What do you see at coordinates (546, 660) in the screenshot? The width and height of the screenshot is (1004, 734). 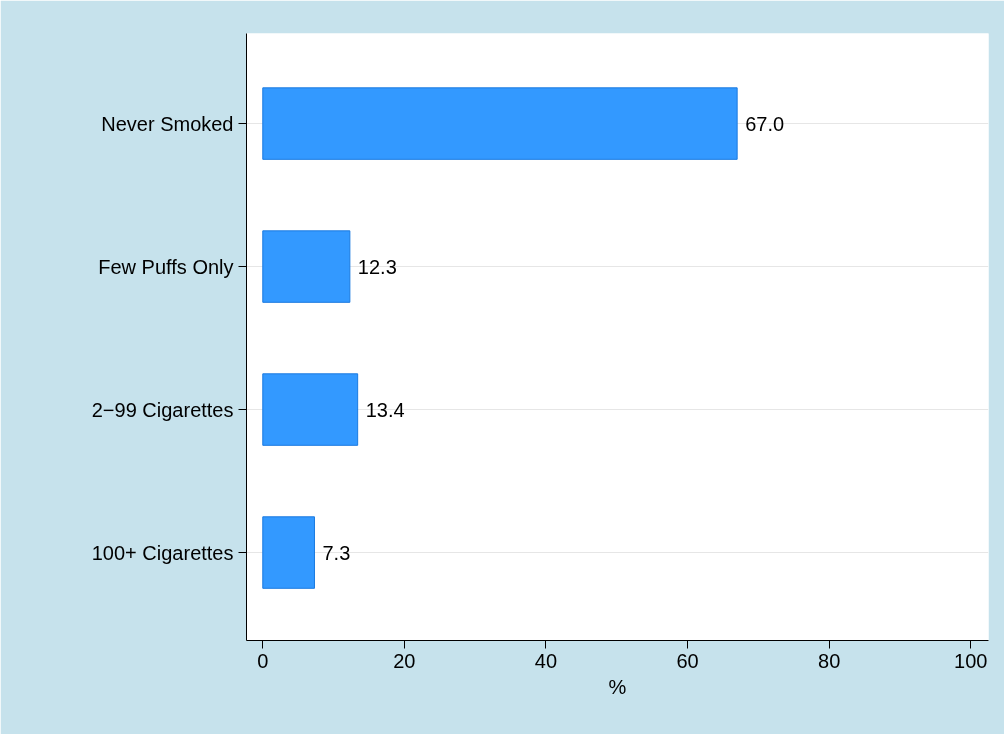 I see `x-tick-label: 40` at bounding box center [546, 660].